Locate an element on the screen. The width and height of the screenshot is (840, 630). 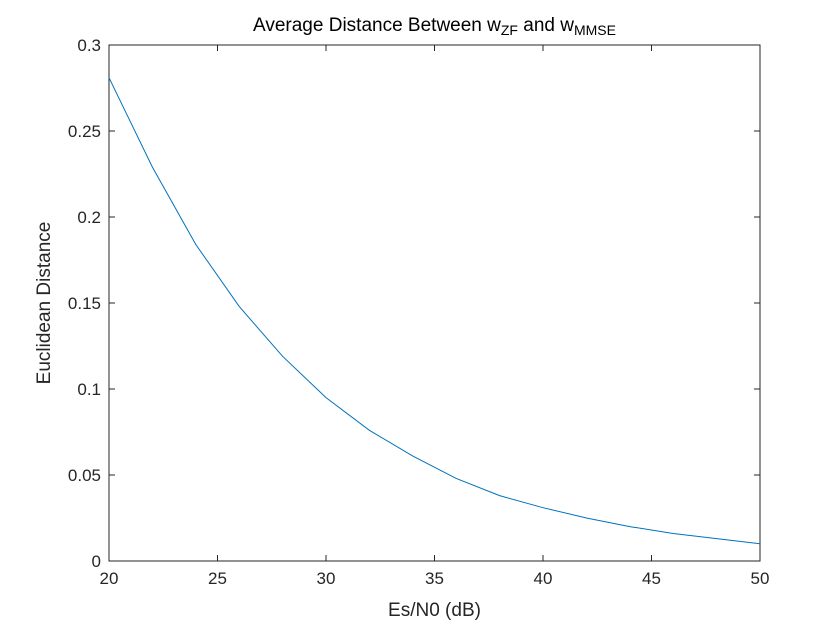
x-tick-label: 50 is located at coordinates (760, 578).